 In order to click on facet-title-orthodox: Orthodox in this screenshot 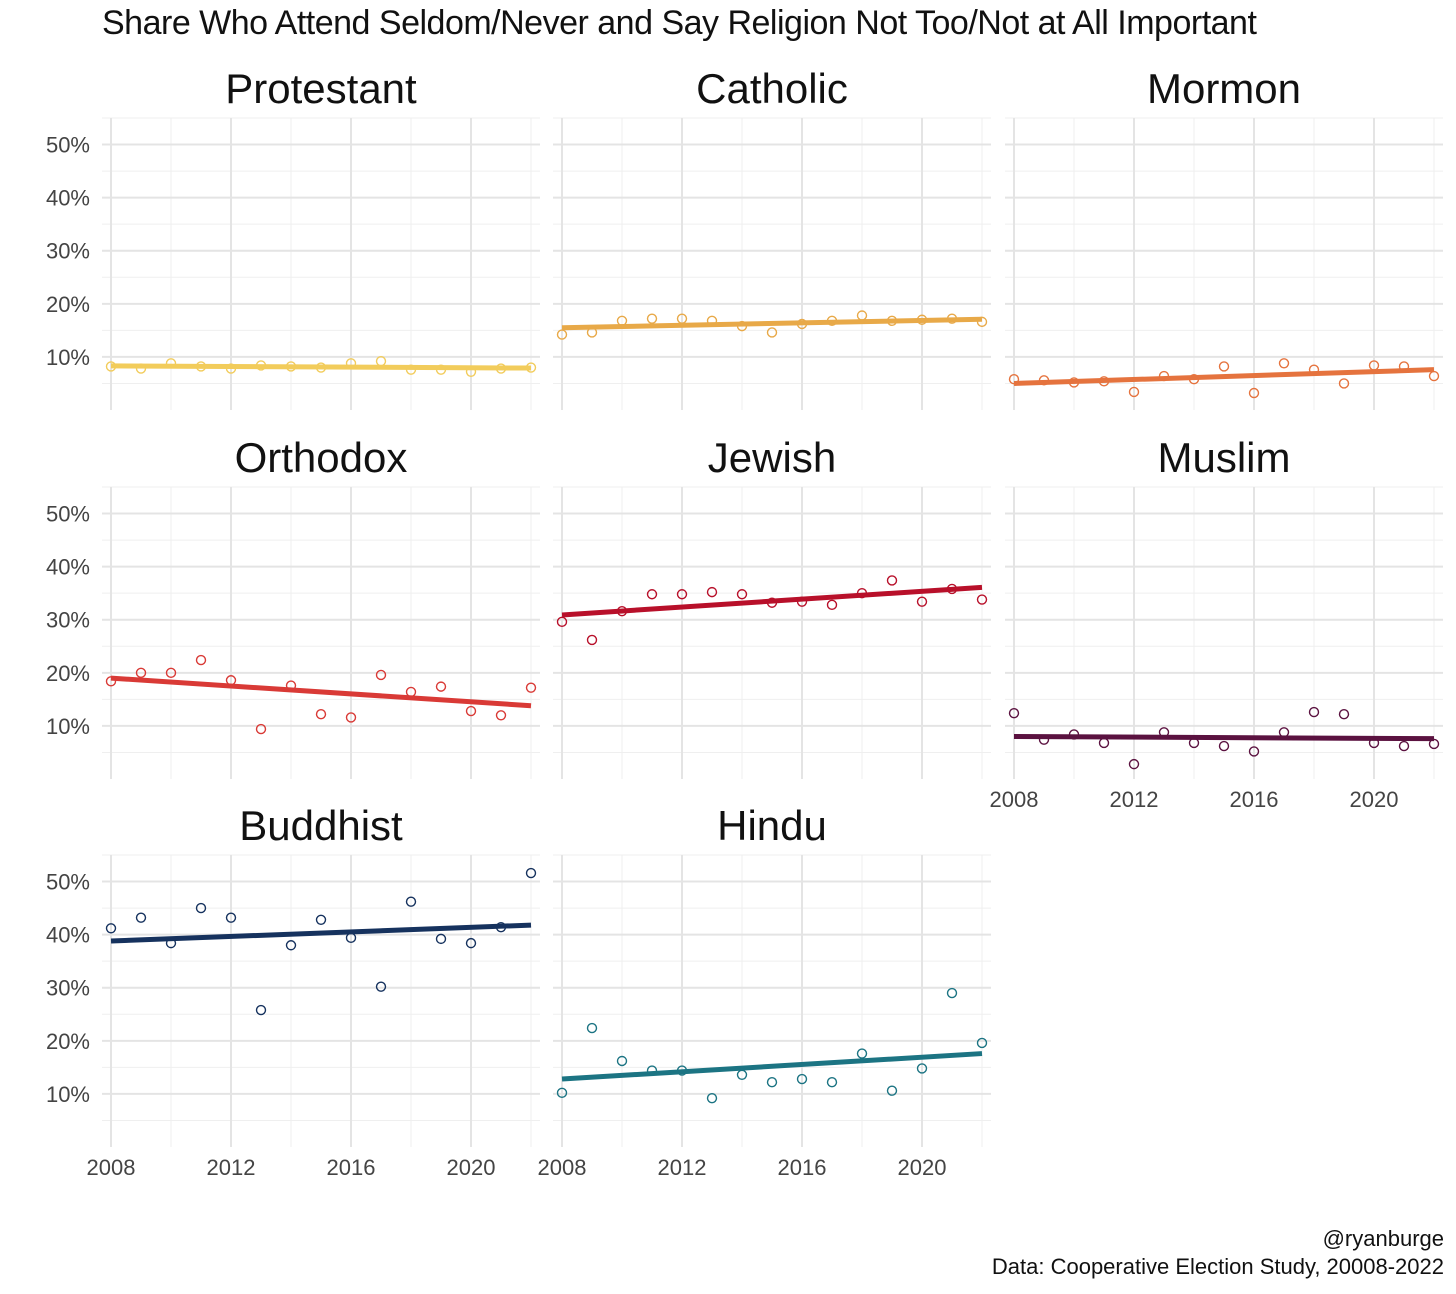, I will do `click(321, 457)`.